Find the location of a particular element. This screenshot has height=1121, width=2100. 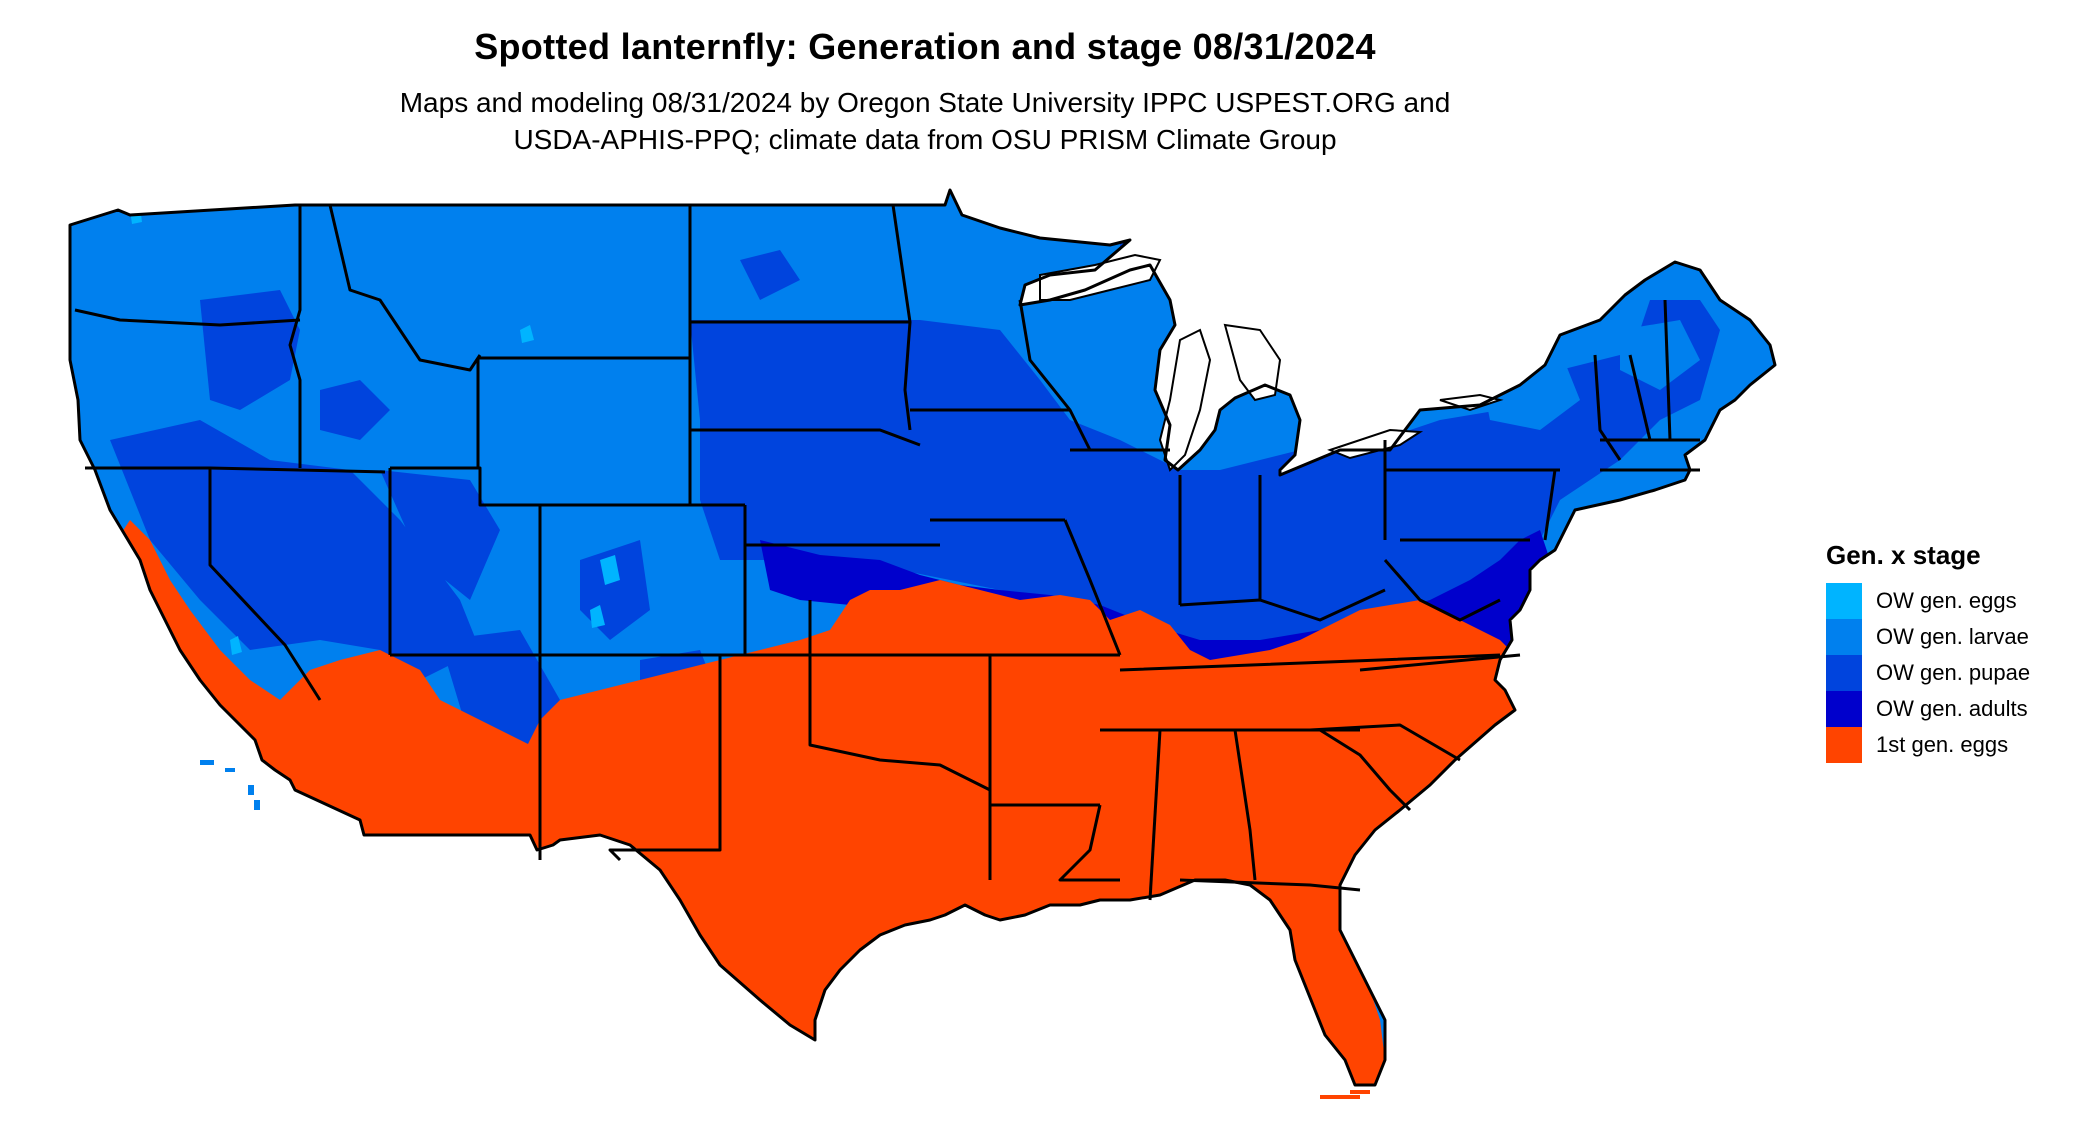

border-mn-wi is located at coordinates (1055, 375).